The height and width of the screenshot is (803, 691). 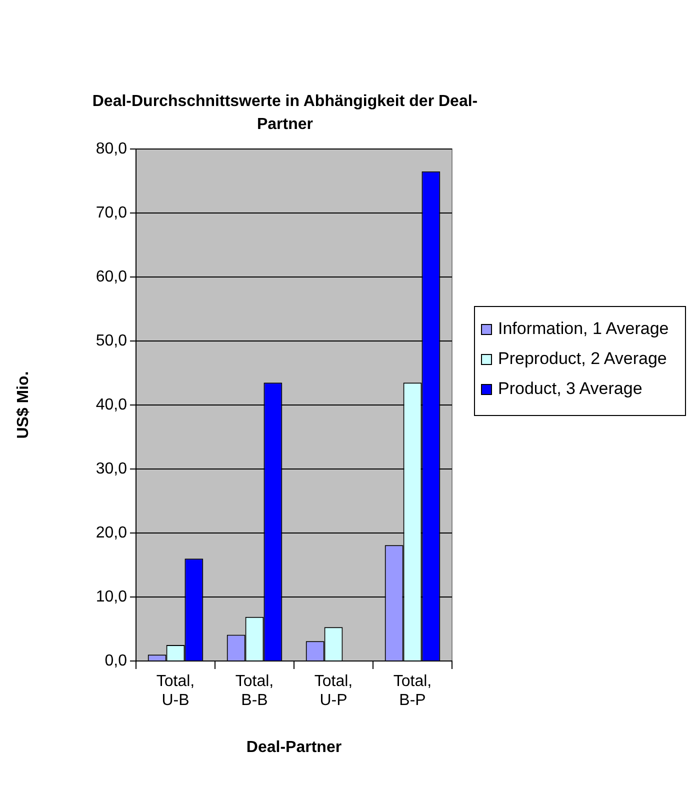 What do you see at coordinates (294, 747) in the screenshot?
I see `x-axis-title: Deal-Partner` at bounding box center [294, 747].